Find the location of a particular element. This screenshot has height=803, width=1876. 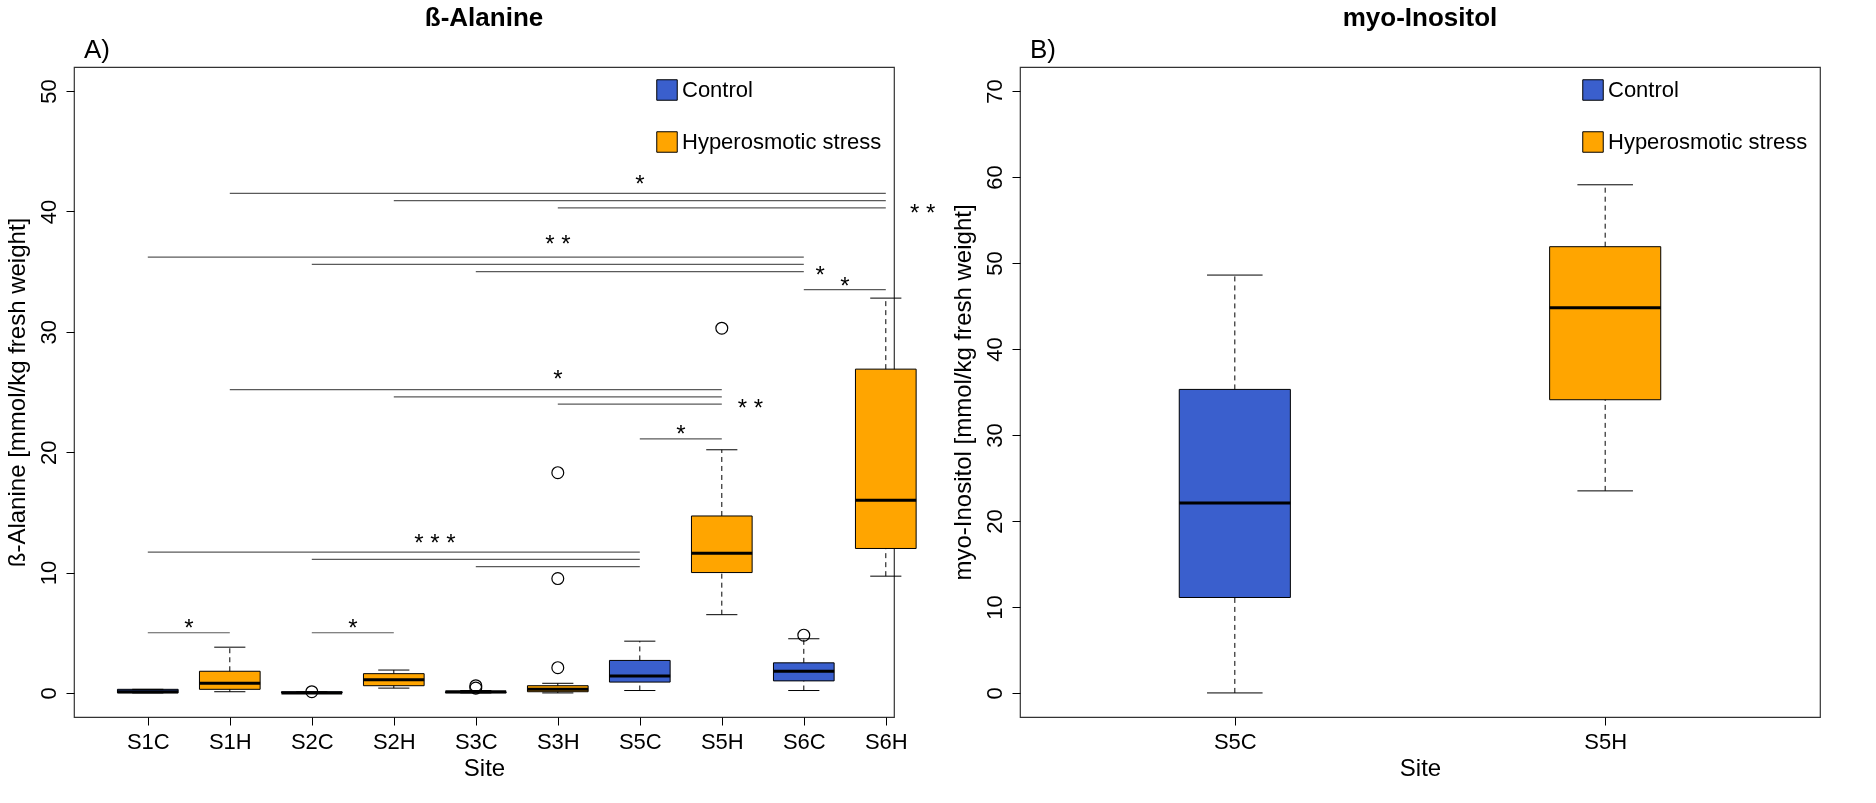

x-tick-label: S6C is located at coordinates (804, 741).